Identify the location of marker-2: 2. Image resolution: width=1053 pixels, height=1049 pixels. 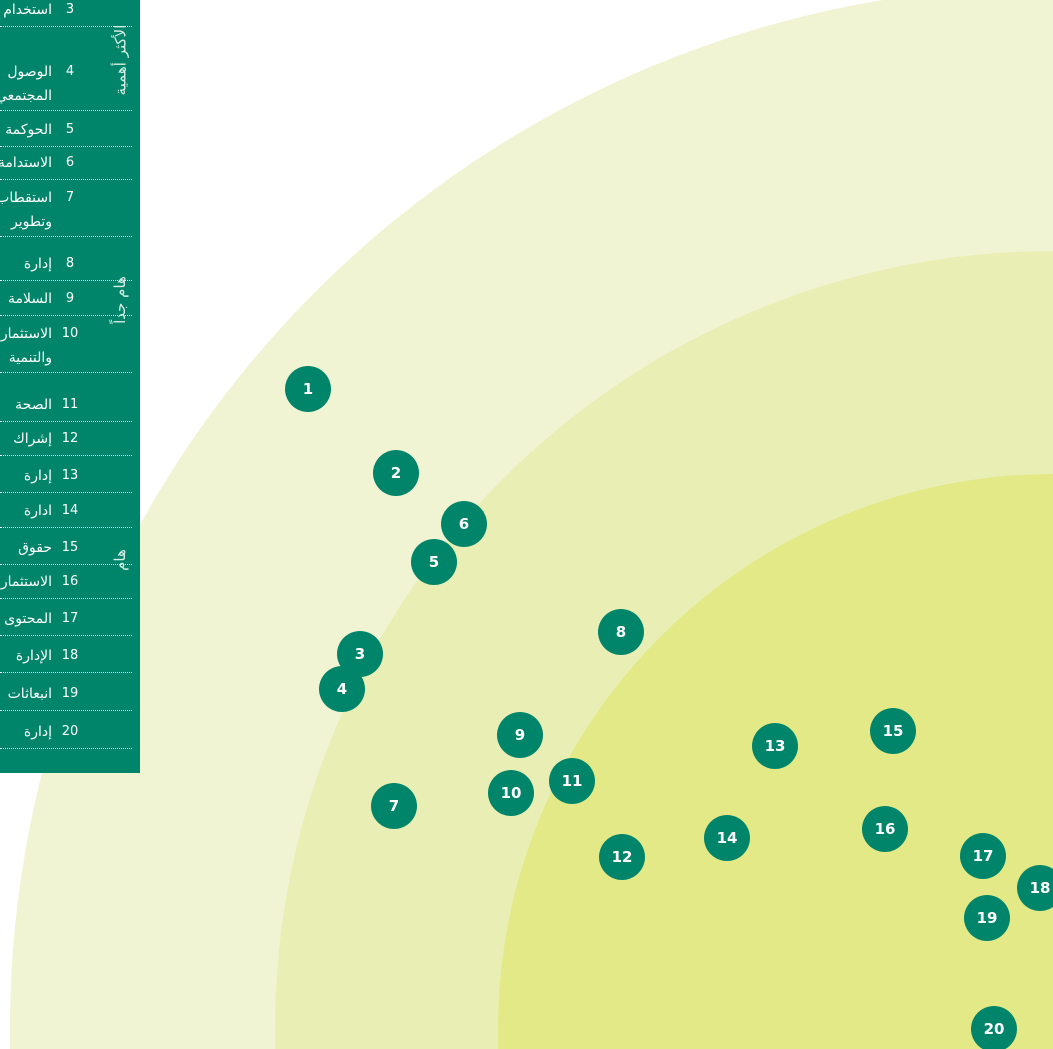
(396, 473).